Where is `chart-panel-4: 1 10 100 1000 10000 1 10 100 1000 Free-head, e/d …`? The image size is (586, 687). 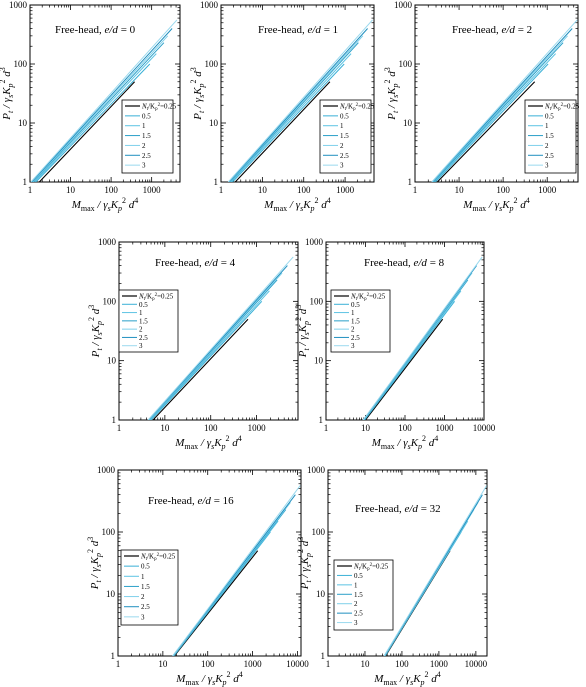
chart-panel-4: 1 10 100 1000 10000 1 10 100 1000 Free-head, e/d … is located at coordinates (395, 344).